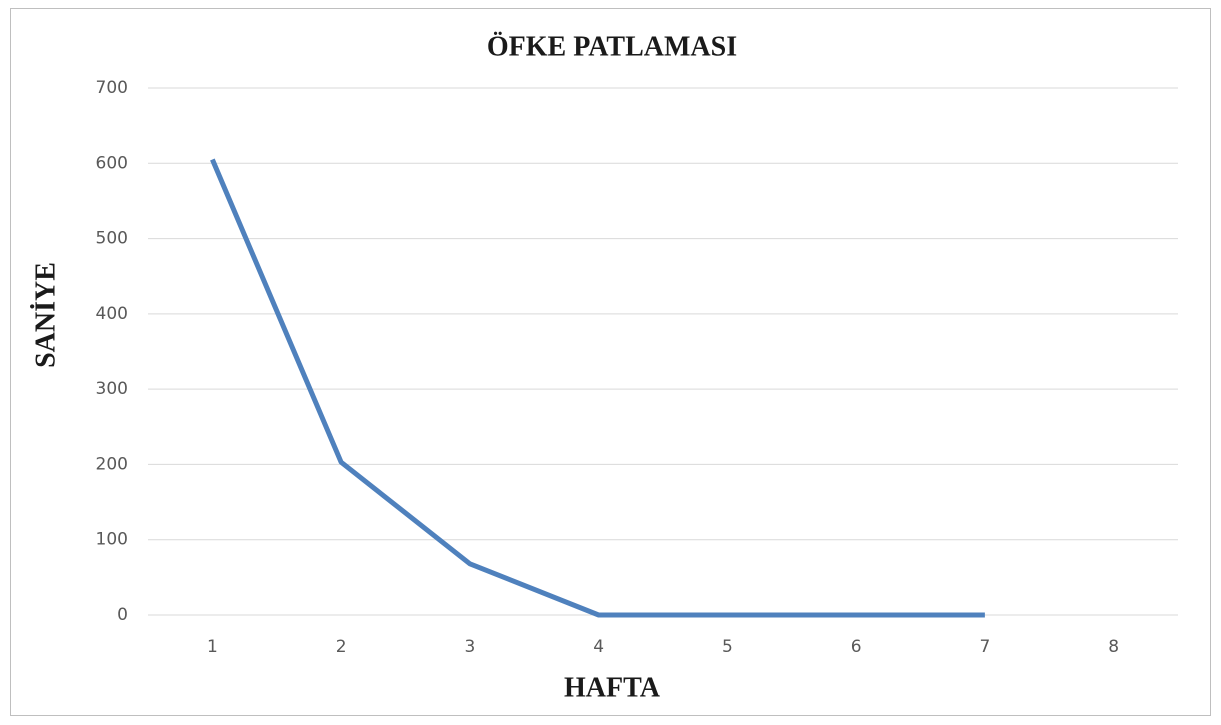 Image resolution: width=1221 pixels, height=725 pixels. Describe the element at coordinates (112, 88) in the screenshot. I see `y-tick-label: 700` at that location.